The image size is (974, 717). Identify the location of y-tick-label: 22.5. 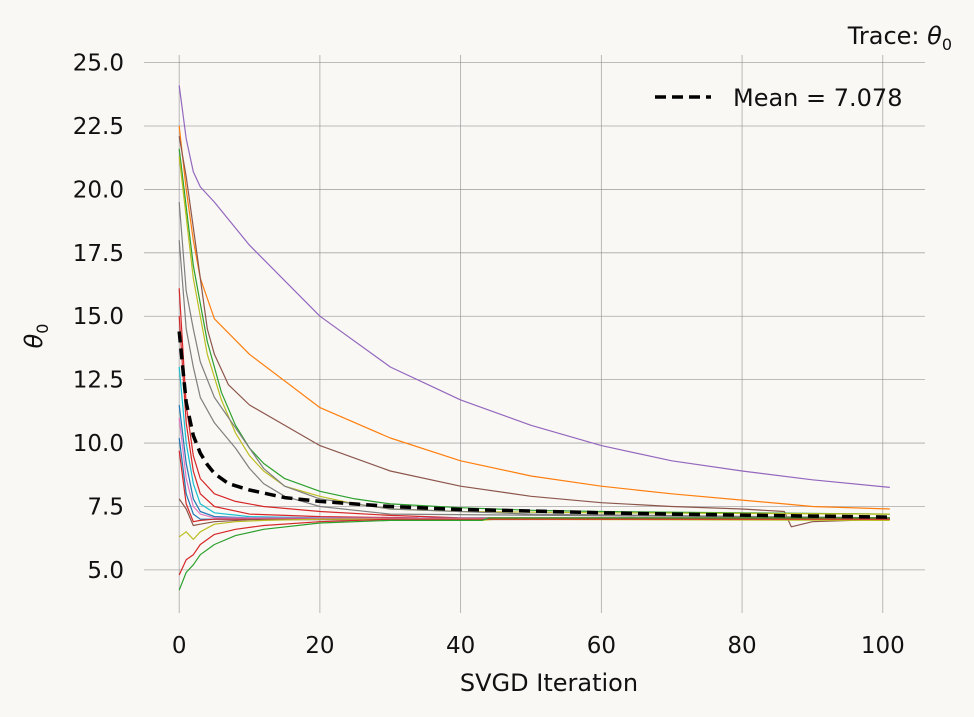
(98, 127).